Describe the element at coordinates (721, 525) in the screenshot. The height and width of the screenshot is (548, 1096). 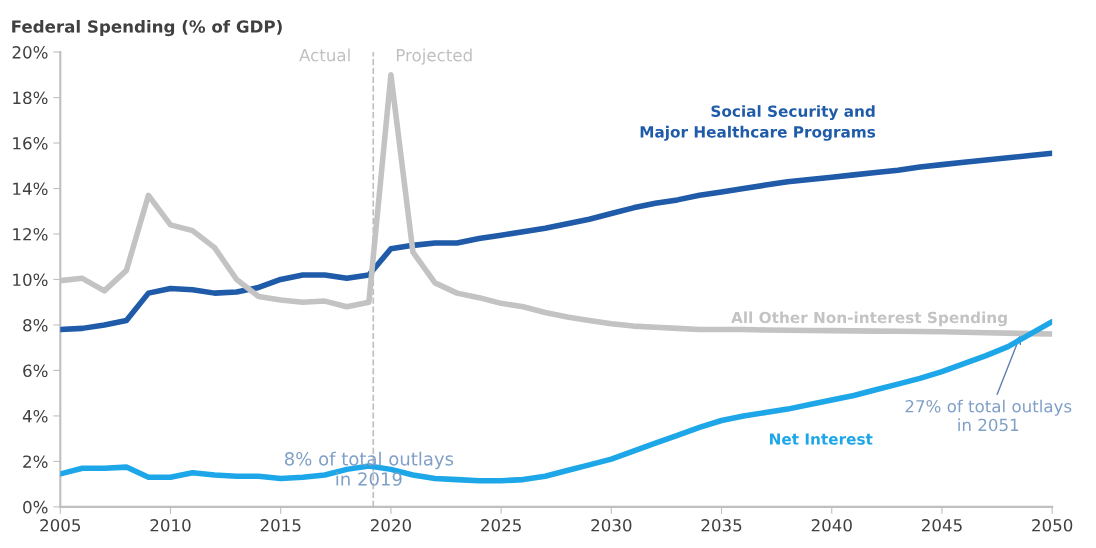
I see `x-tick-label: 2035` at that location.